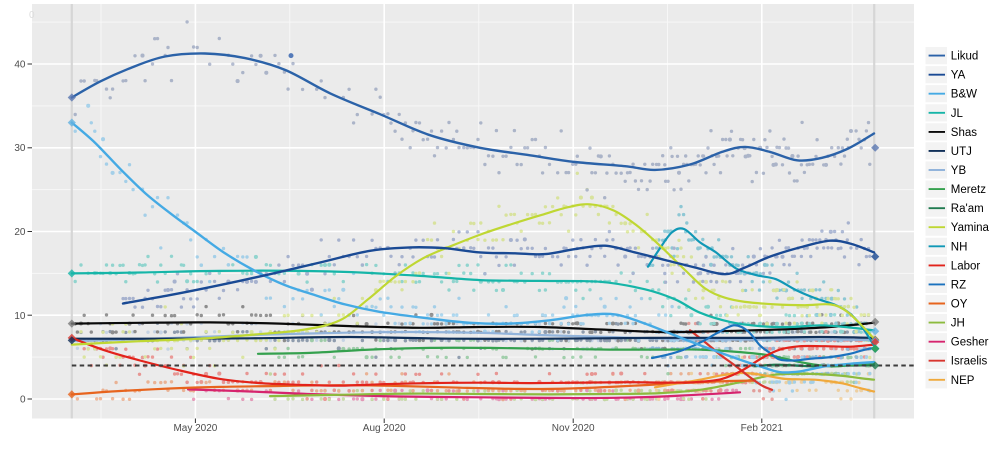 Image resolution: width=1000 pixels, height=450 pixels. I want to click on svg-text: Labor, so click(966, 266).